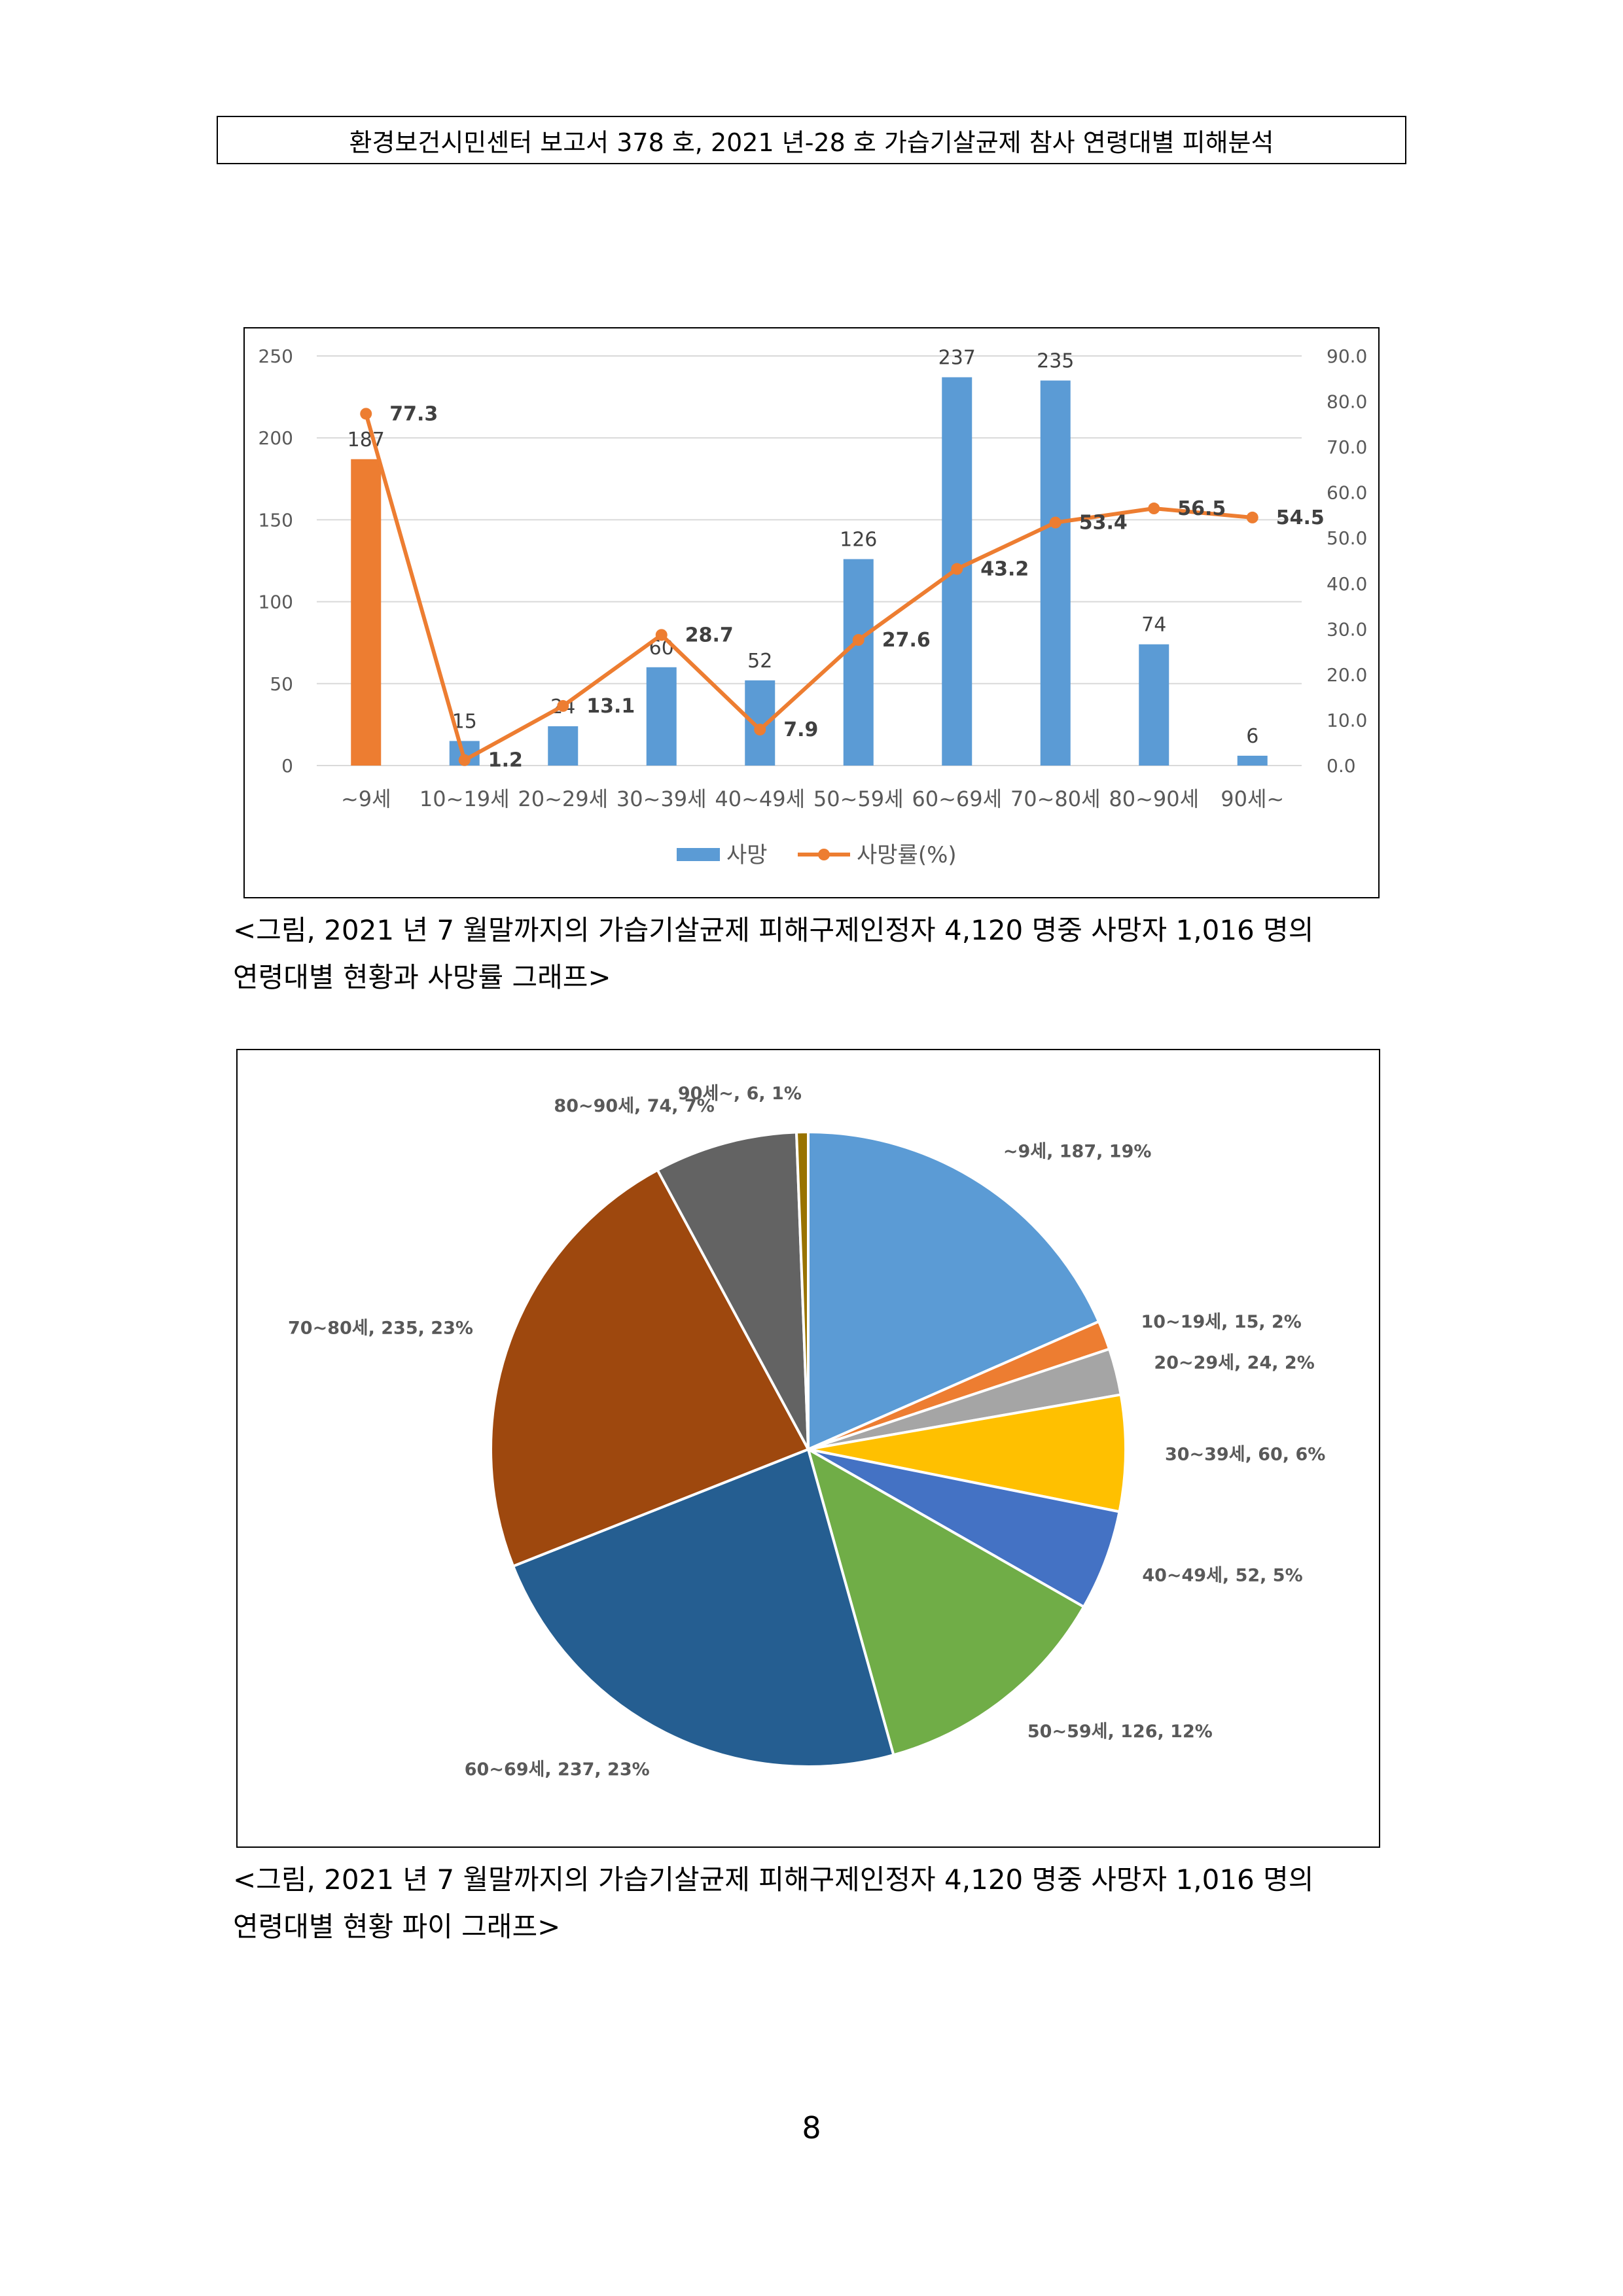 The width and height of the screenshot is (1623, 2296). I want to click on rate-value-label: 54.5, so click(1300, 517).